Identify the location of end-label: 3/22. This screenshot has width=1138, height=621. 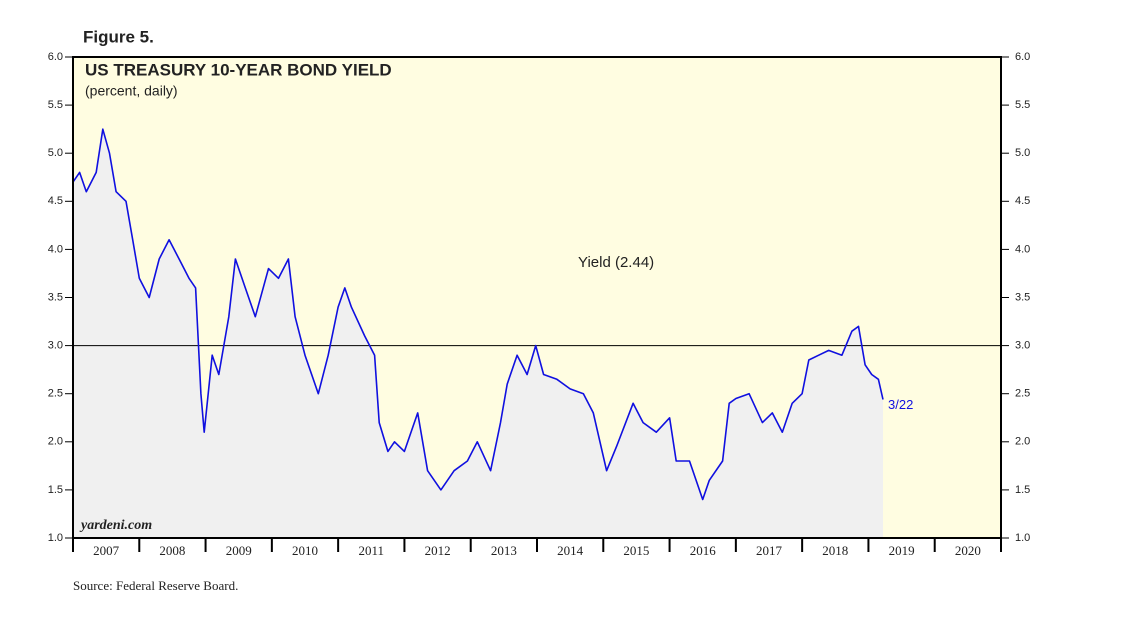
(900, 404).